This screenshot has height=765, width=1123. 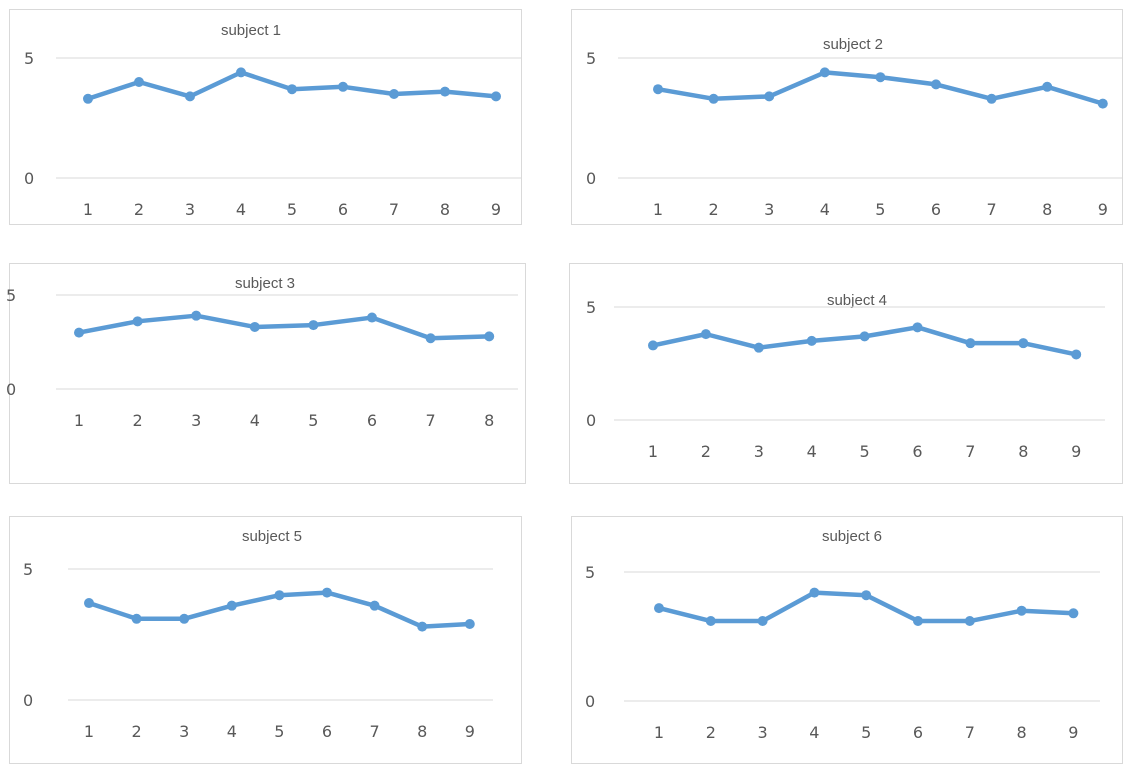 What do you see at coordinates (853, 44) in the screenshot?
I see `chart-title: subject 2` at bounding box center [853, 44].